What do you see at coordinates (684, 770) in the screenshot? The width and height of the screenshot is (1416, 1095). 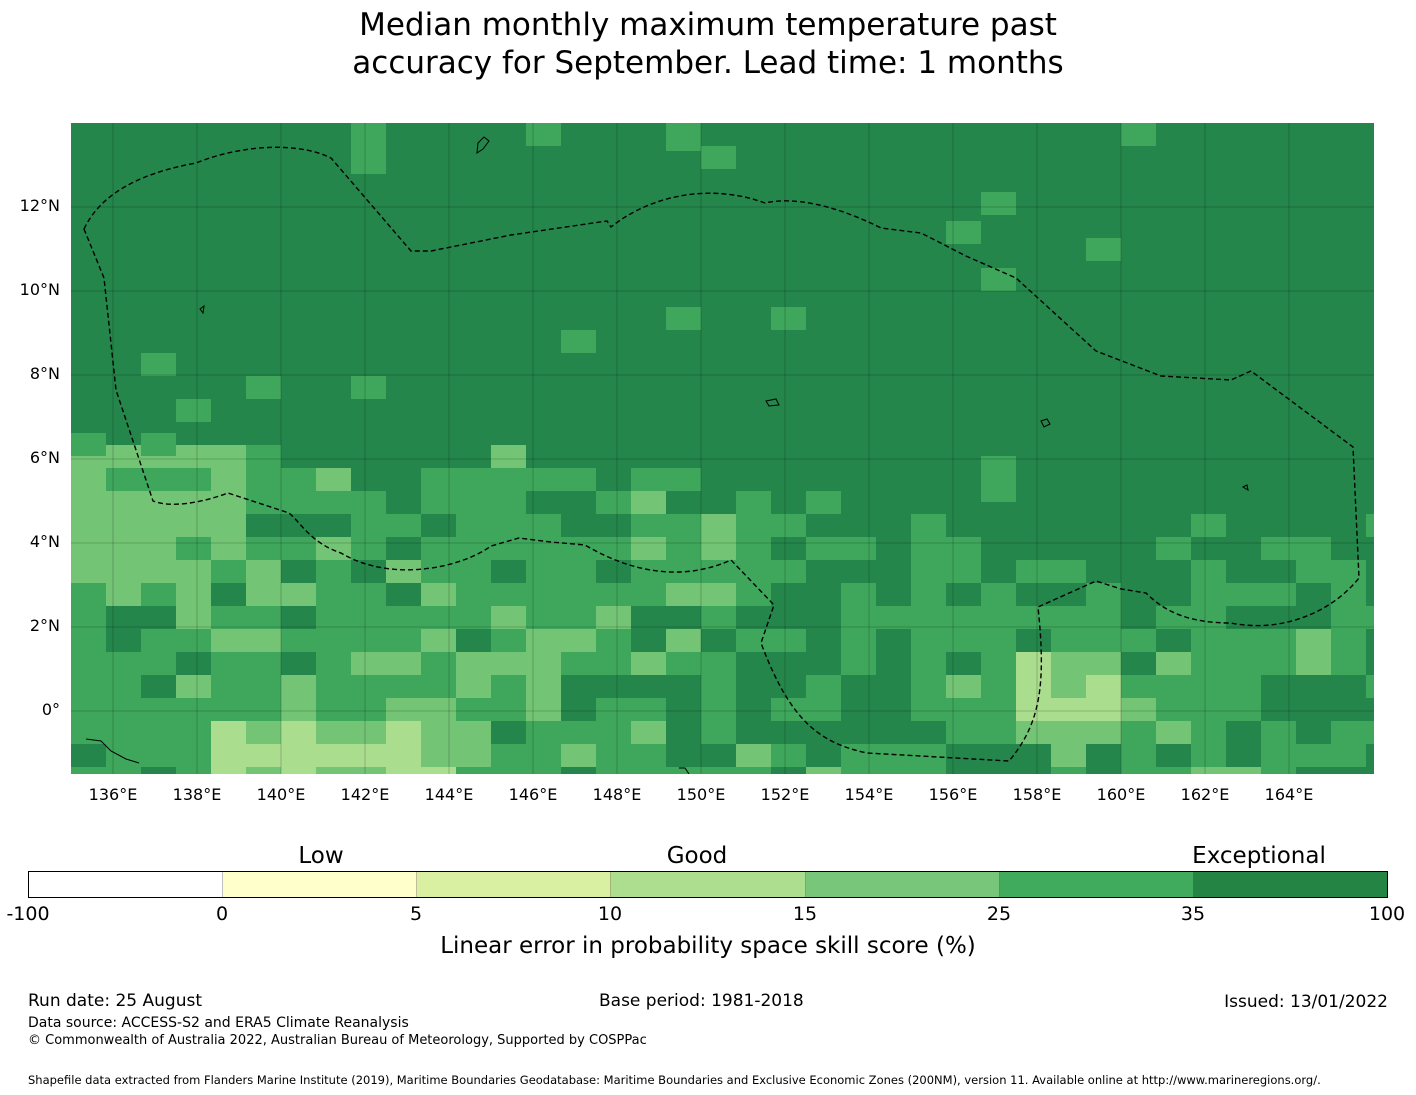 I see `island-manus` at bounding box center [684, 770].